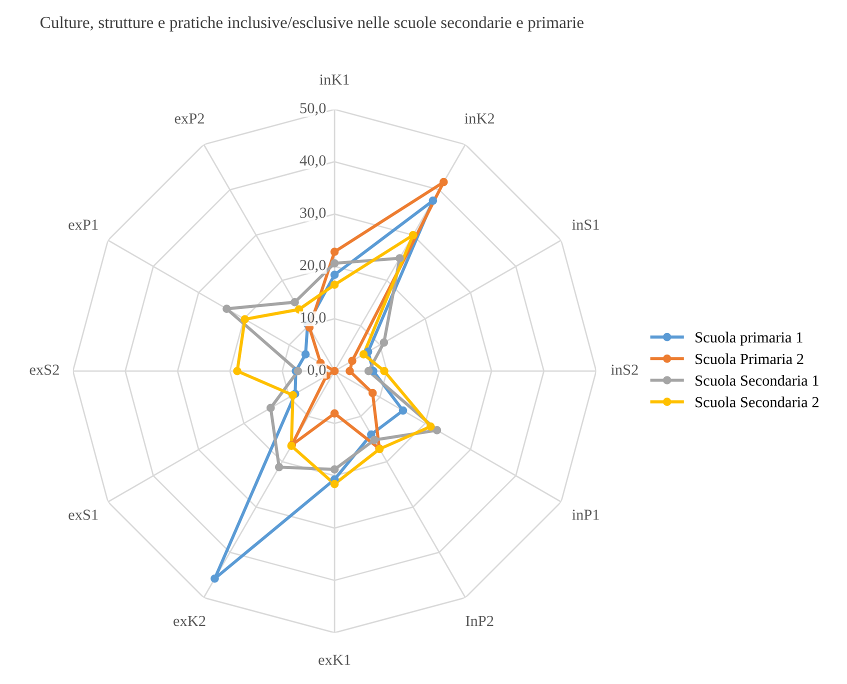 Image resolution: width=847 pixels, height=684 pixels. Describe the element at coordinates (83, 515) in the screenshot. I see `spoke-label: exS1` at that location.